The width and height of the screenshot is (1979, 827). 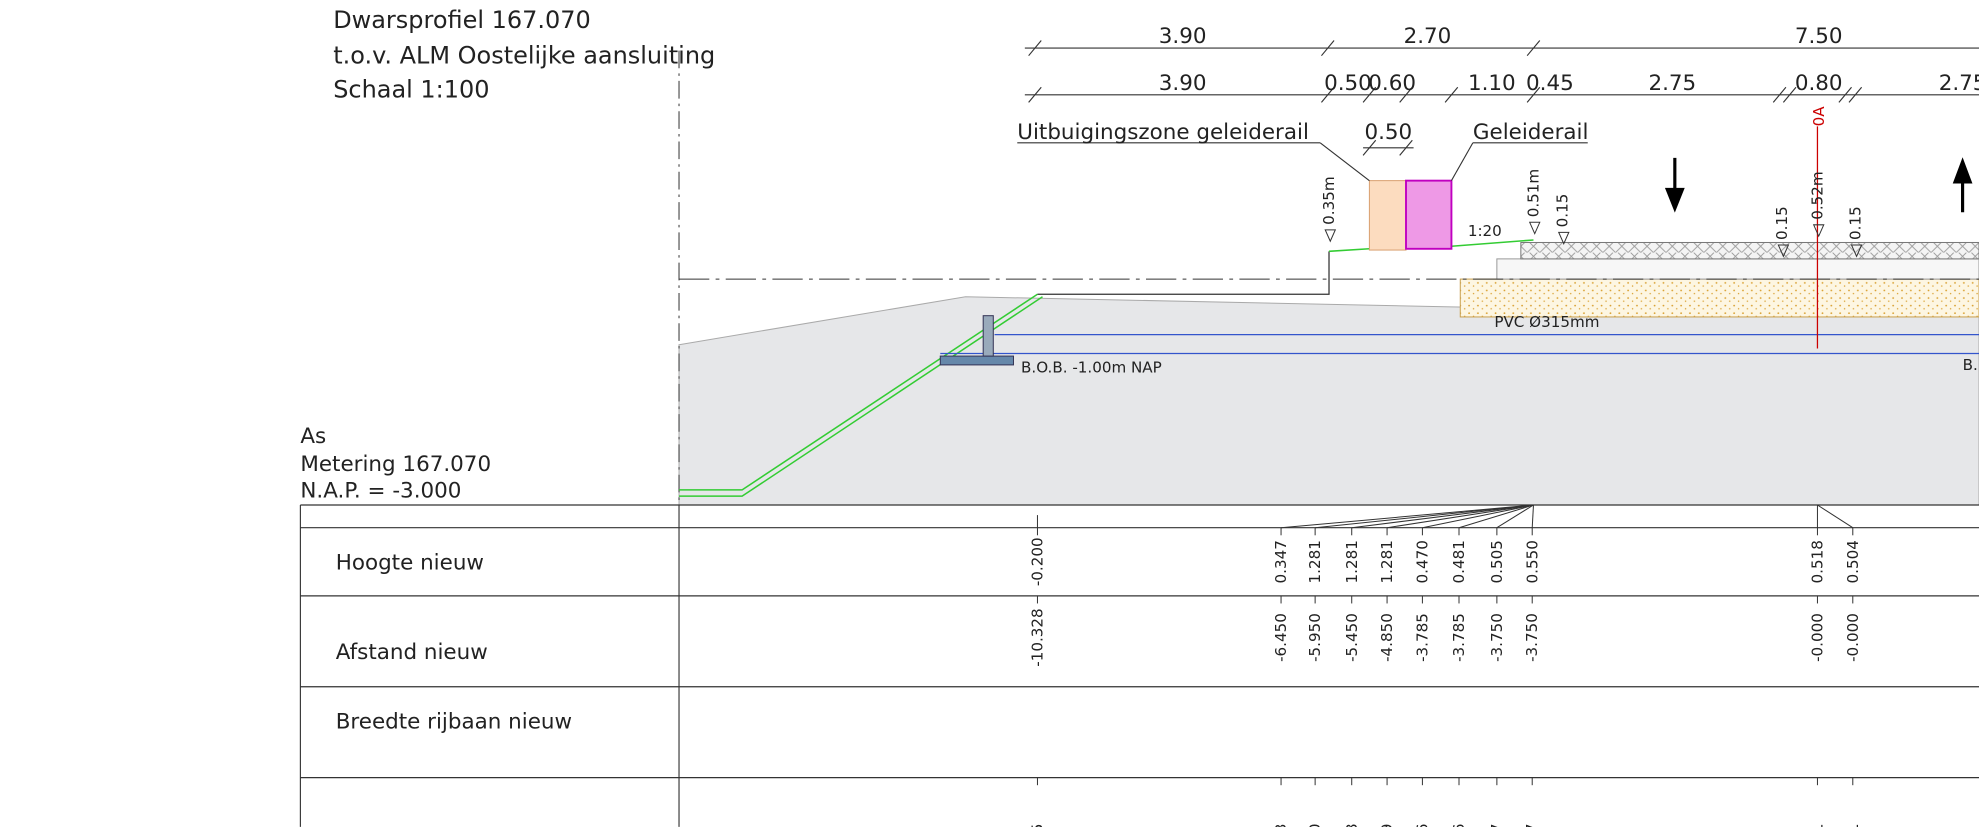 What do you see at coordinates (1183, 273) in the screenshot?
I see `edge-line` at bounding box center [1183, 273].